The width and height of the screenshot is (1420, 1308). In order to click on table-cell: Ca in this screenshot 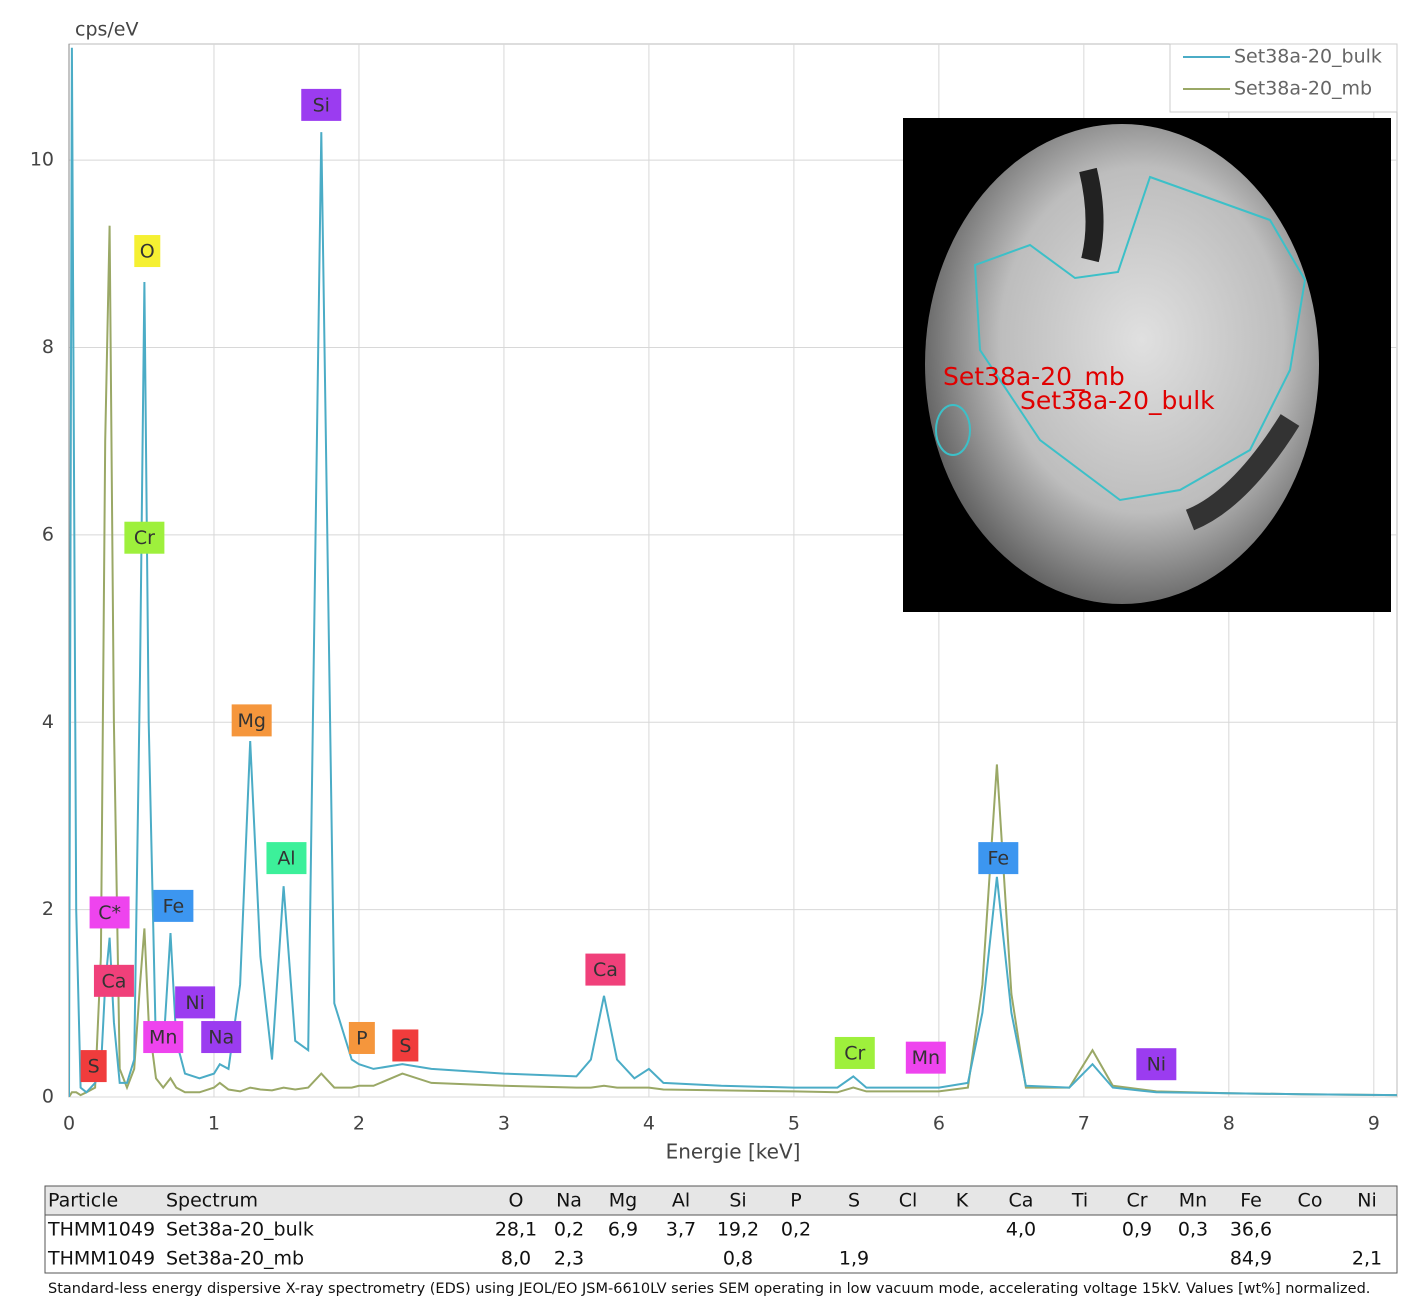, I will do `click(1021, 1201)`.